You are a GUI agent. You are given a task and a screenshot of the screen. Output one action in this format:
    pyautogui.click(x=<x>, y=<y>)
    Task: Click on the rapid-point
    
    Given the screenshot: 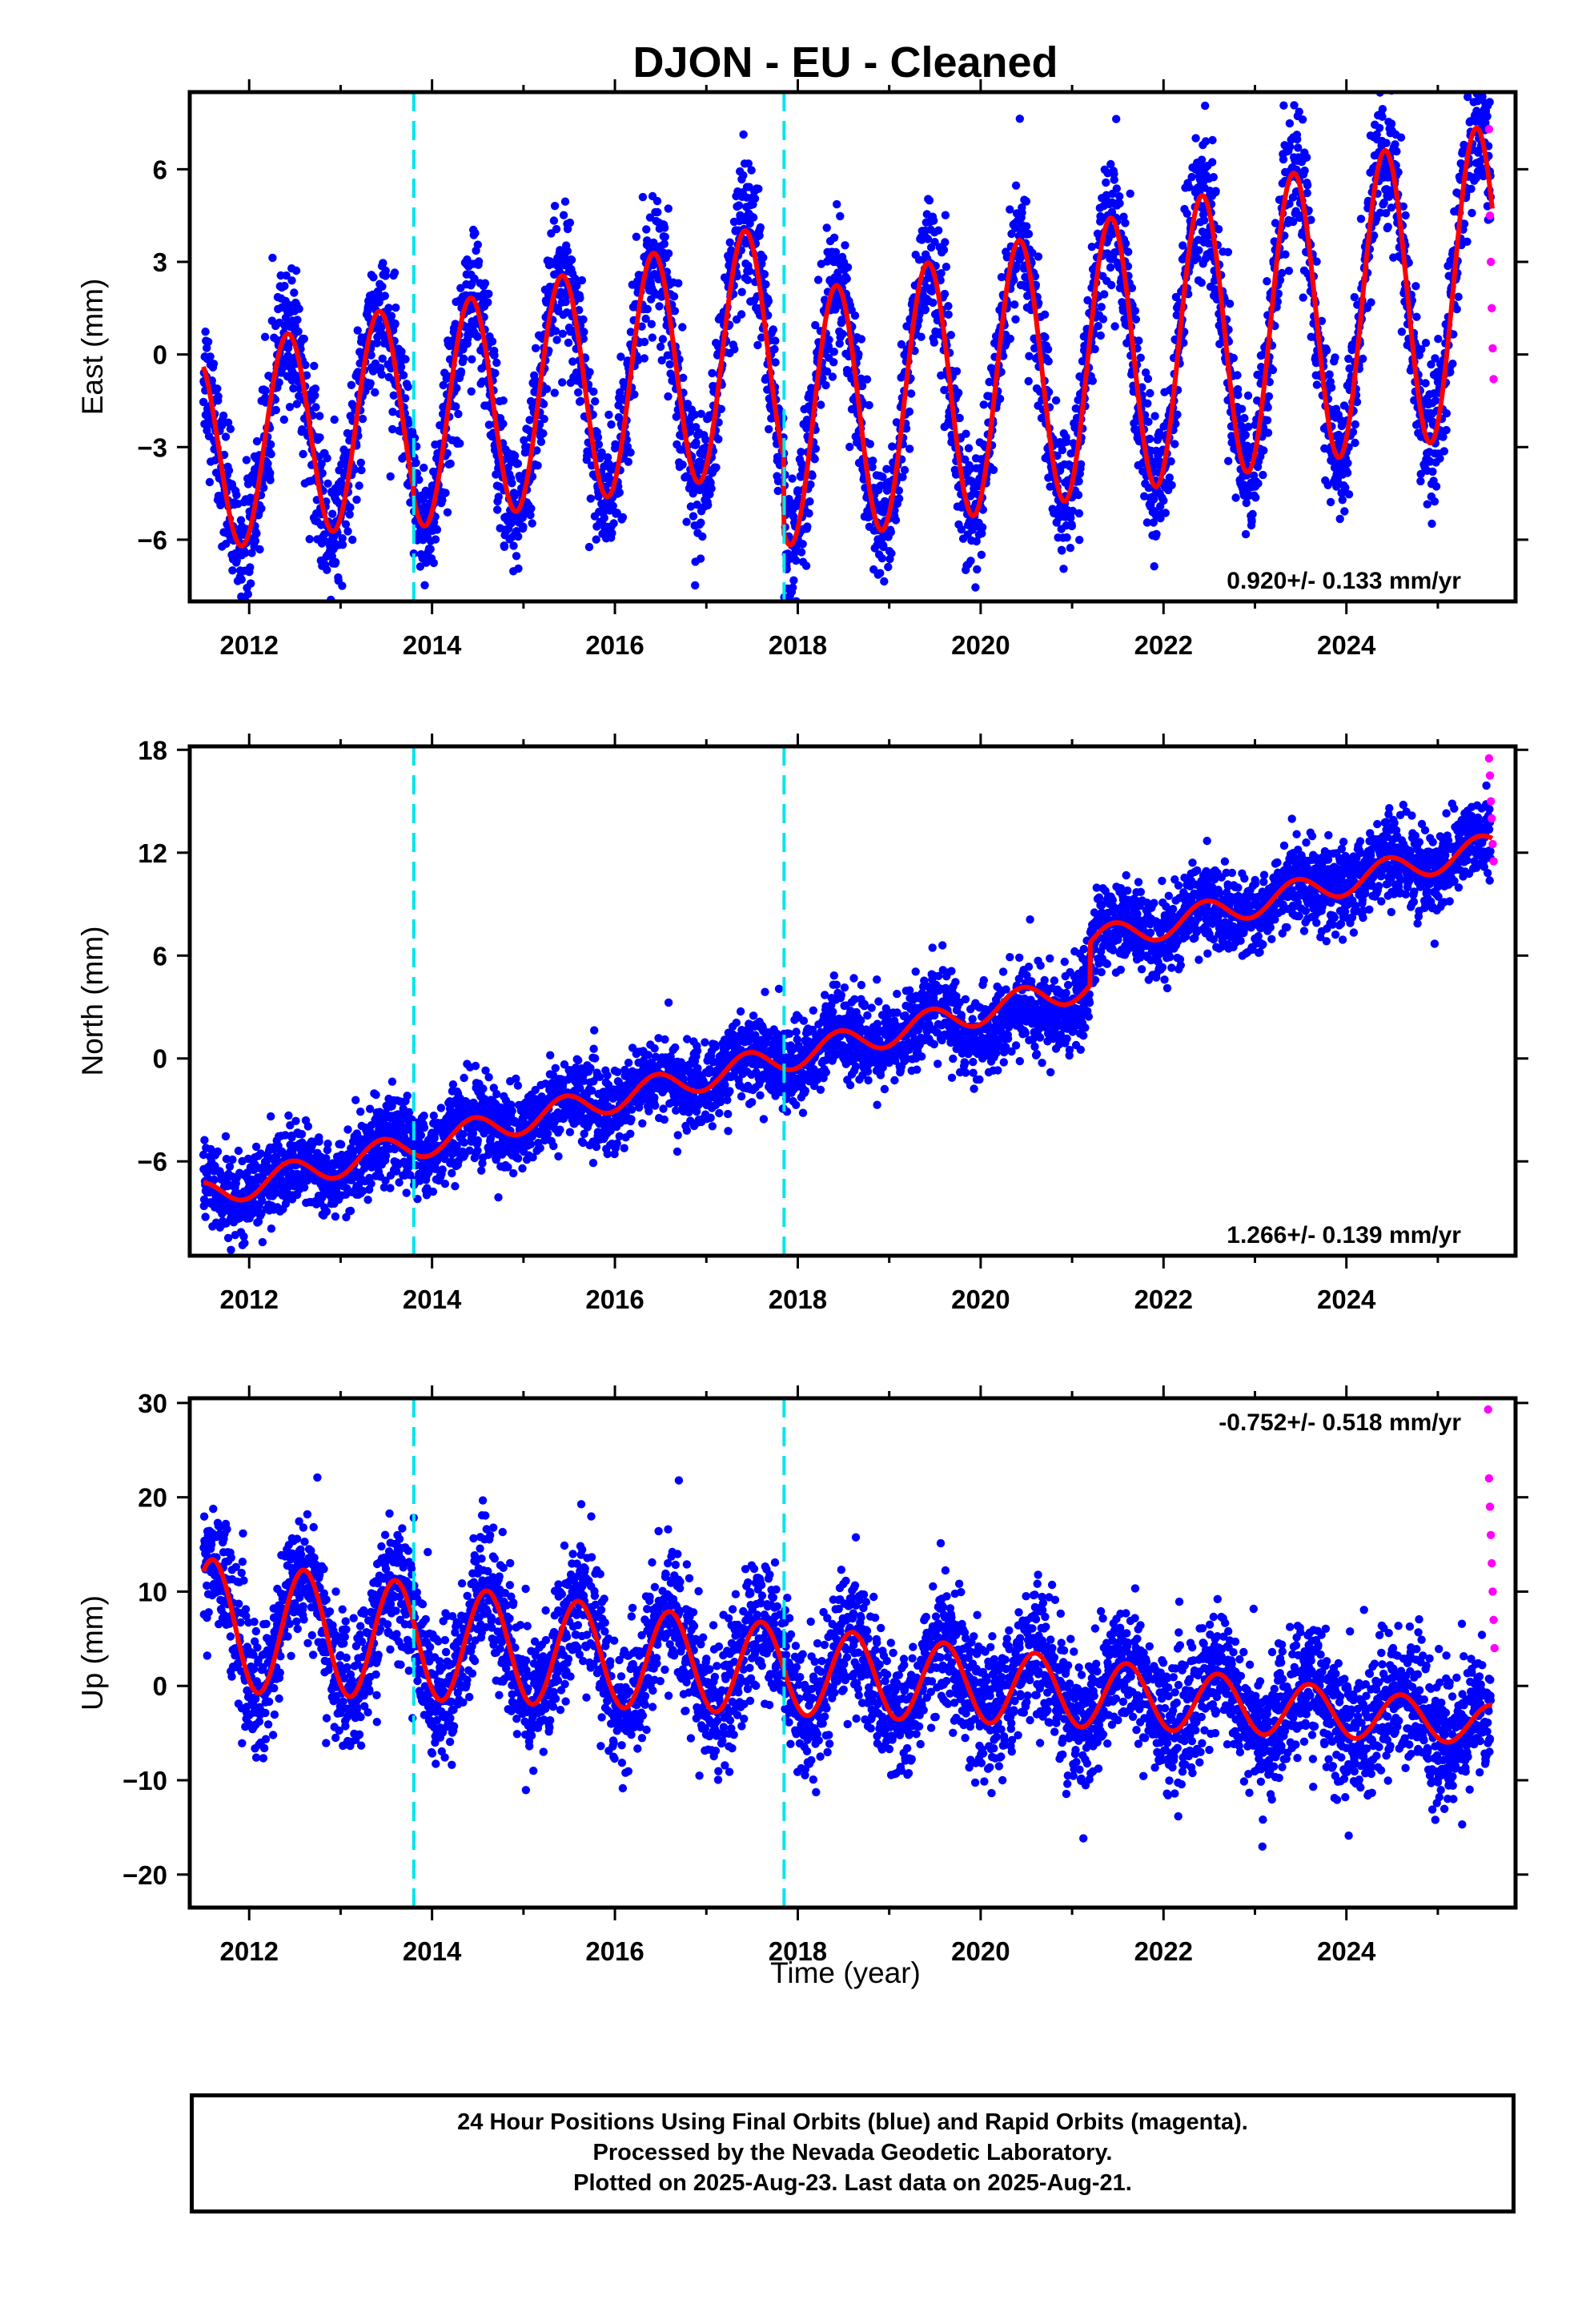 What is the action you would take?
    pyautogui.click(x=1493, y=379)
    